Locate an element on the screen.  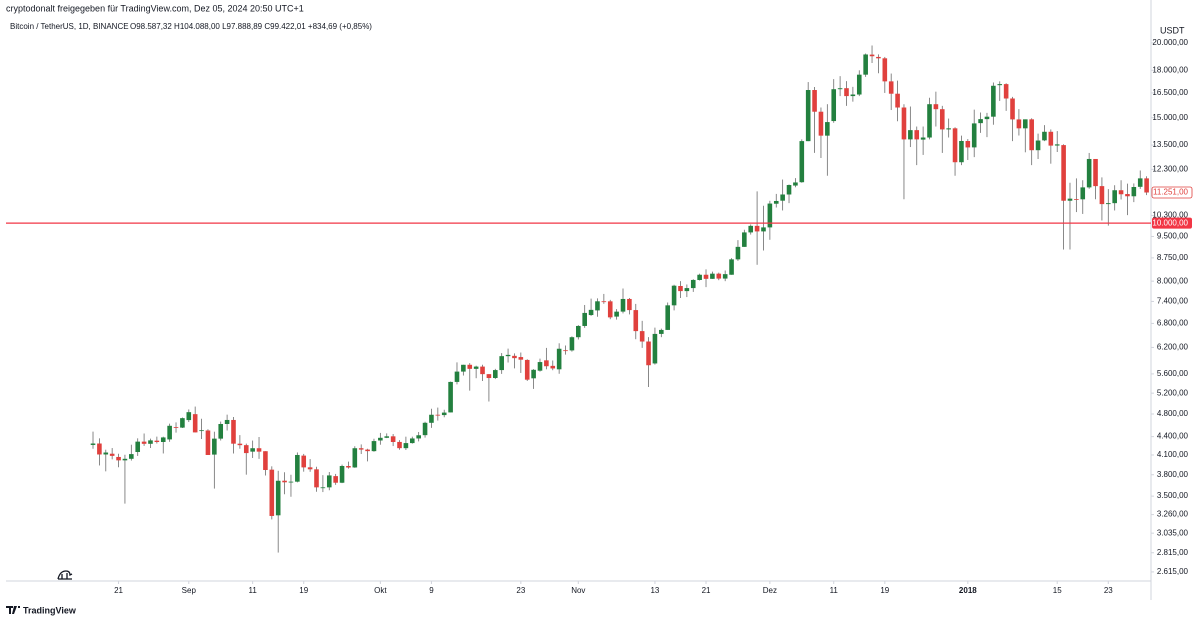
currency: USDT is located at coordinates (1172, 30).